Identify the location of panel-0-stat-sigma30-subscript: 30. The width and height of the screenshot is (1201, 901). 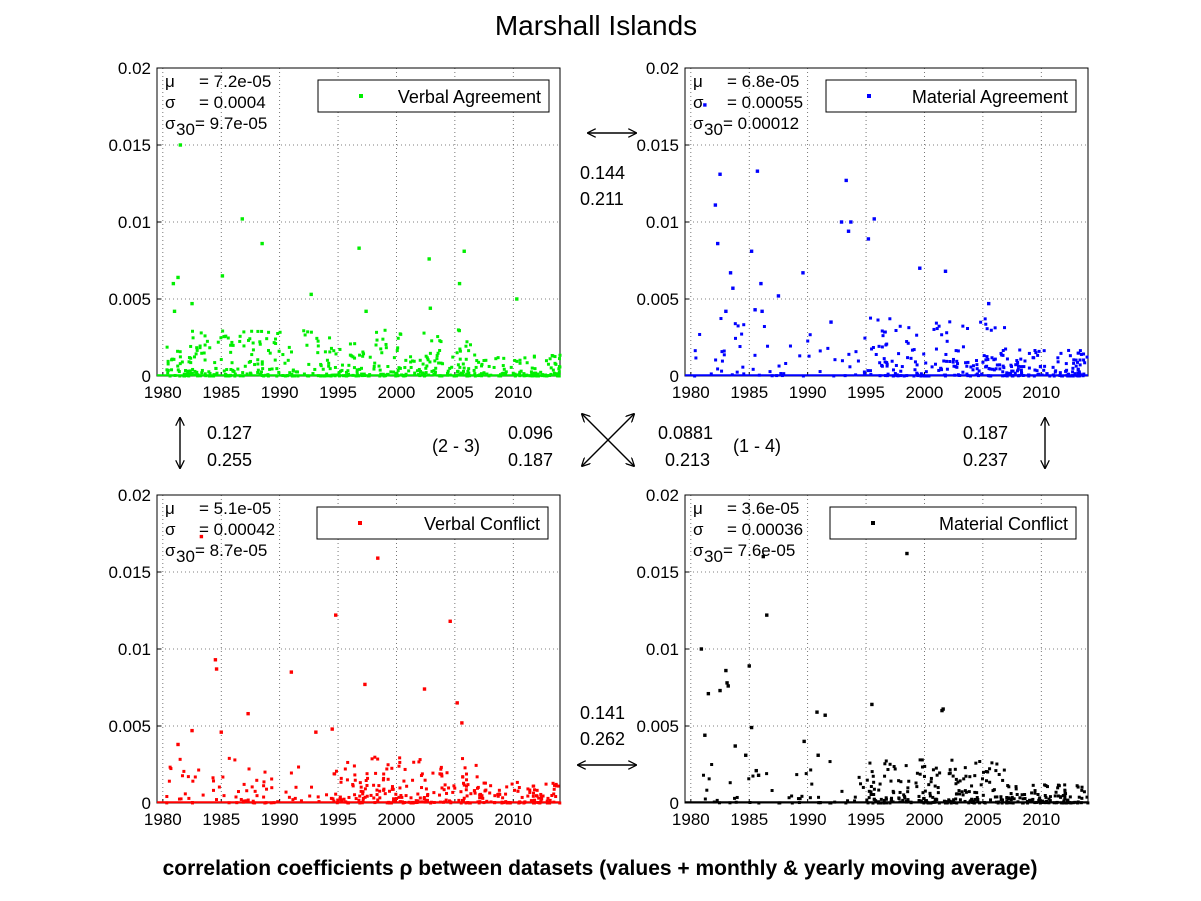
(185, 129).